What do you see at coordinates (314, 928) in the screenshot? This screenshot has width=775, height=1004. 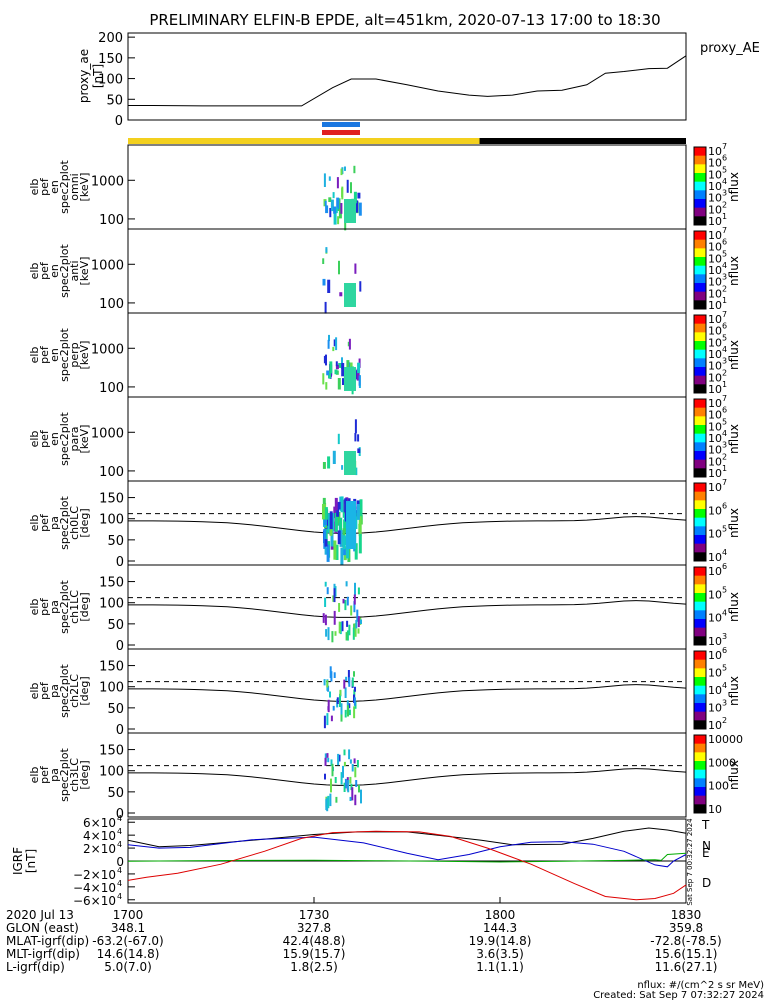 I see `ephemeris-value: 327.8` at bounding box center [314, 928].